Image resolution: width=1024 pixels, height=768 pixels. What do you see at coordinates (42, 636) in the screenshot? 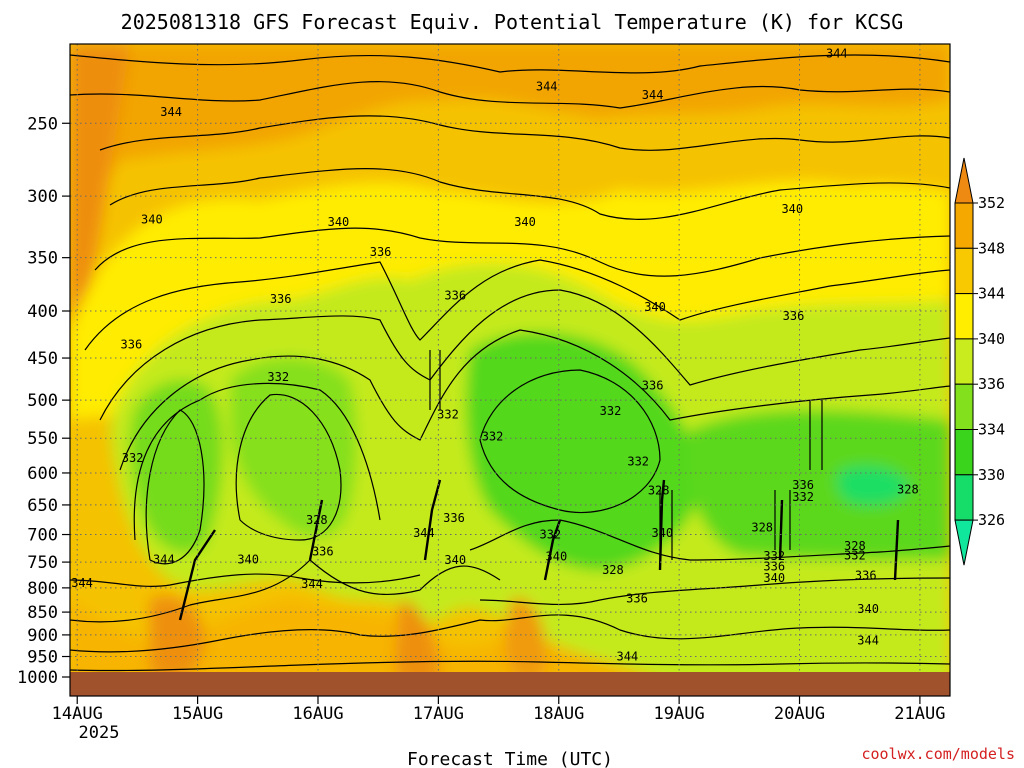
I see `y-tick-label: 900` at bounding box center [42, 636].